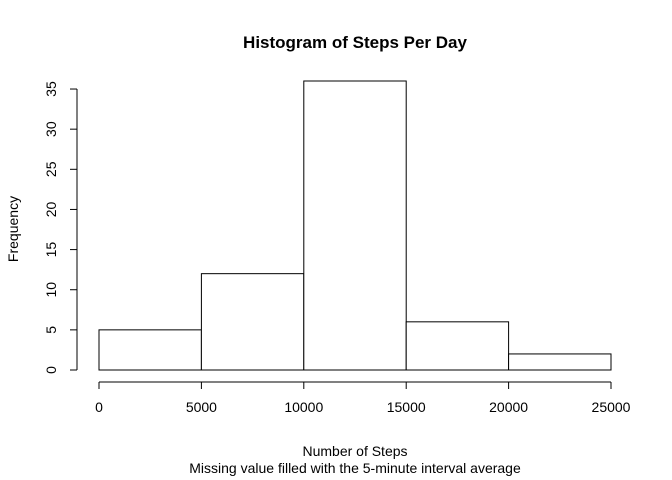 The width and height of the screenshot is (672, 480). Describe the element at coordinates (201, 407) in the screenshot. I see `x-tick-label: 5000` at that location.